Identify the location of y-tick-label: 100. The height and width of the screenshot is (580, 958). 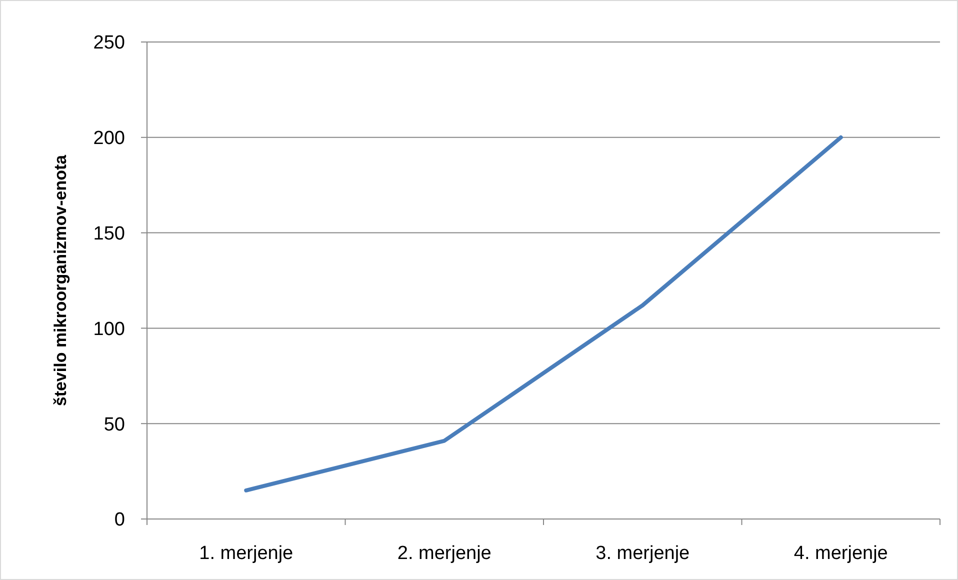
(109, 329).